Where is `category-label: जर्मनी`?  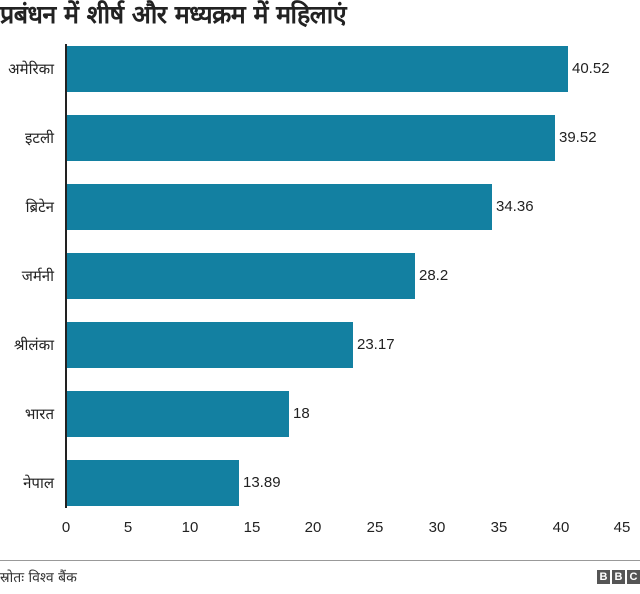 category-label: जर्मनी is located at coordinates (37, 276).